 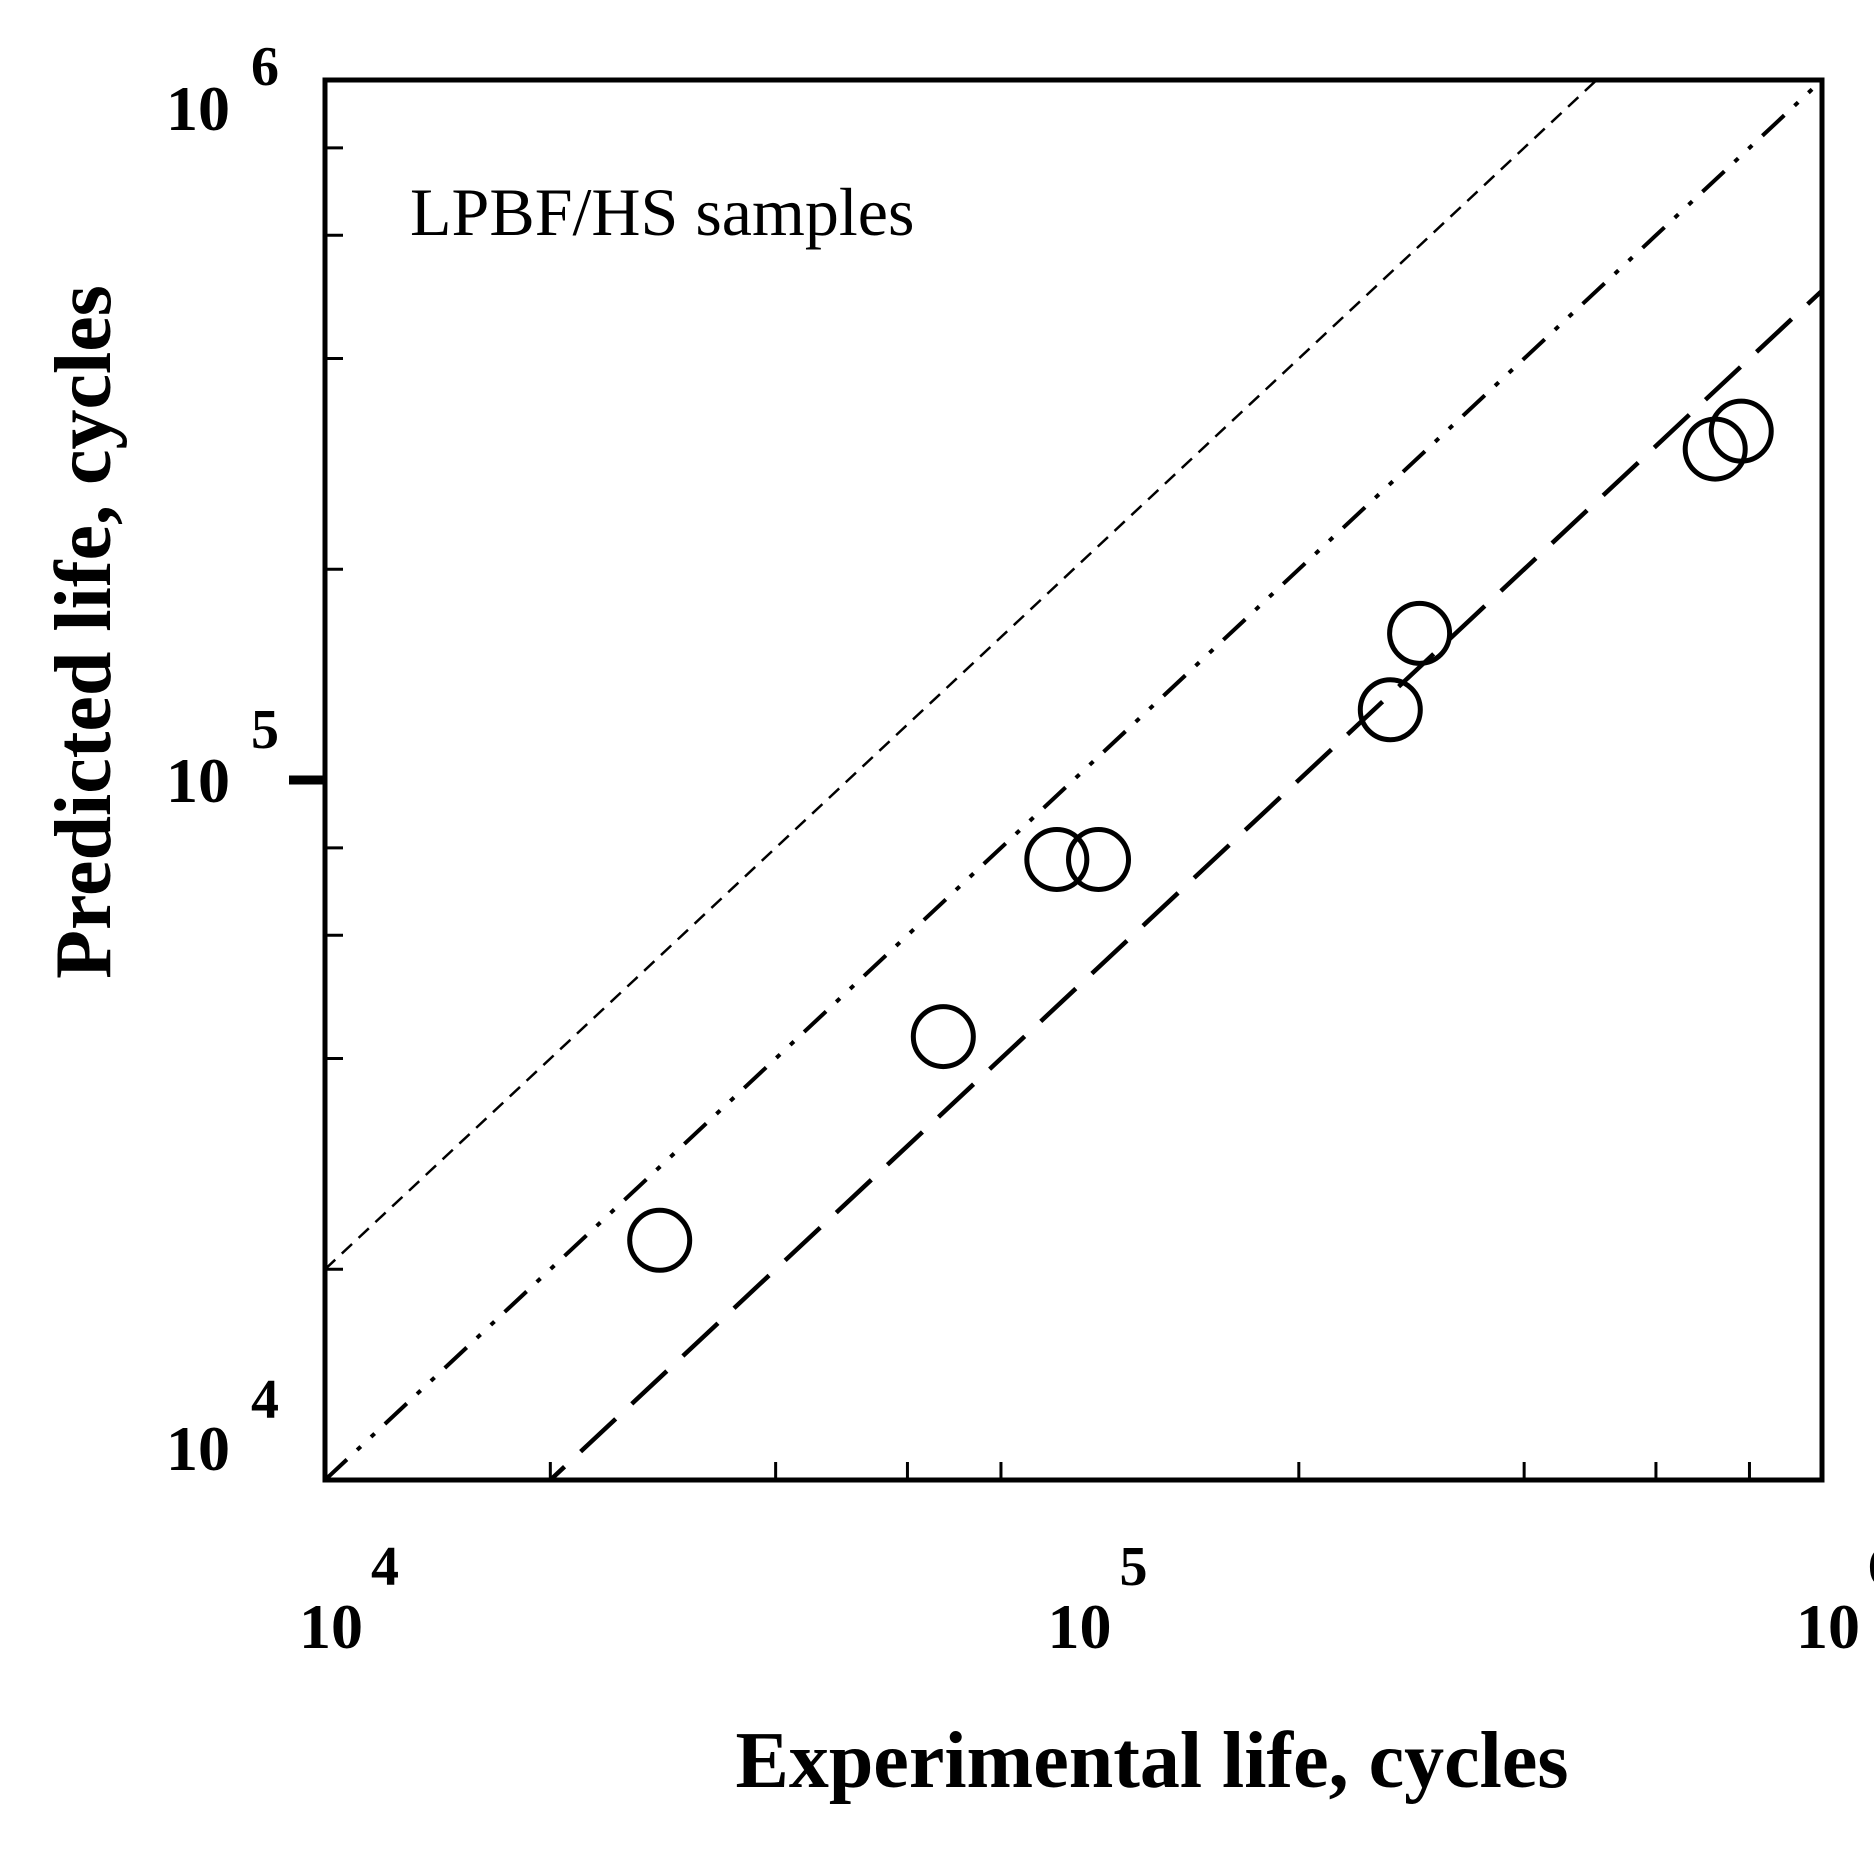 I want to click on y-axis-title: Predicted life, cycles, so click(x=84, y=632).